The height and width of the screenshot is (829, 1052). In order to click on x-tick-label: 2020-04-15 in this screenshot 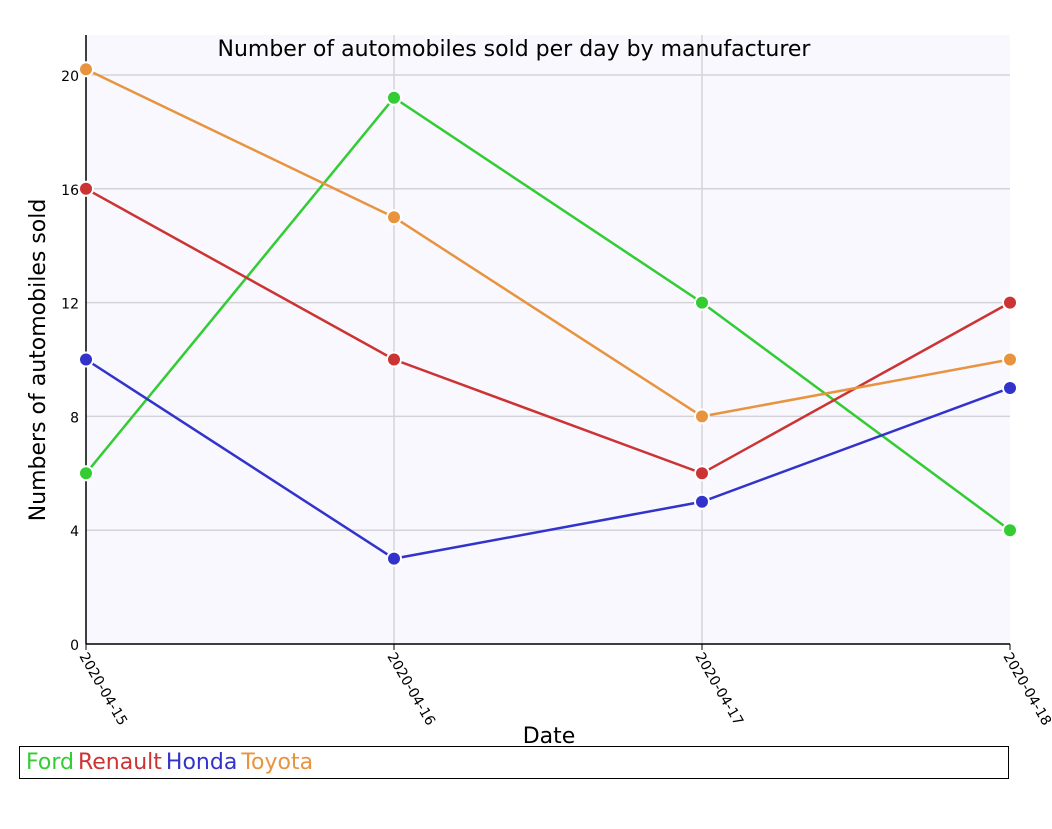, I will do `click(103, 689)`.